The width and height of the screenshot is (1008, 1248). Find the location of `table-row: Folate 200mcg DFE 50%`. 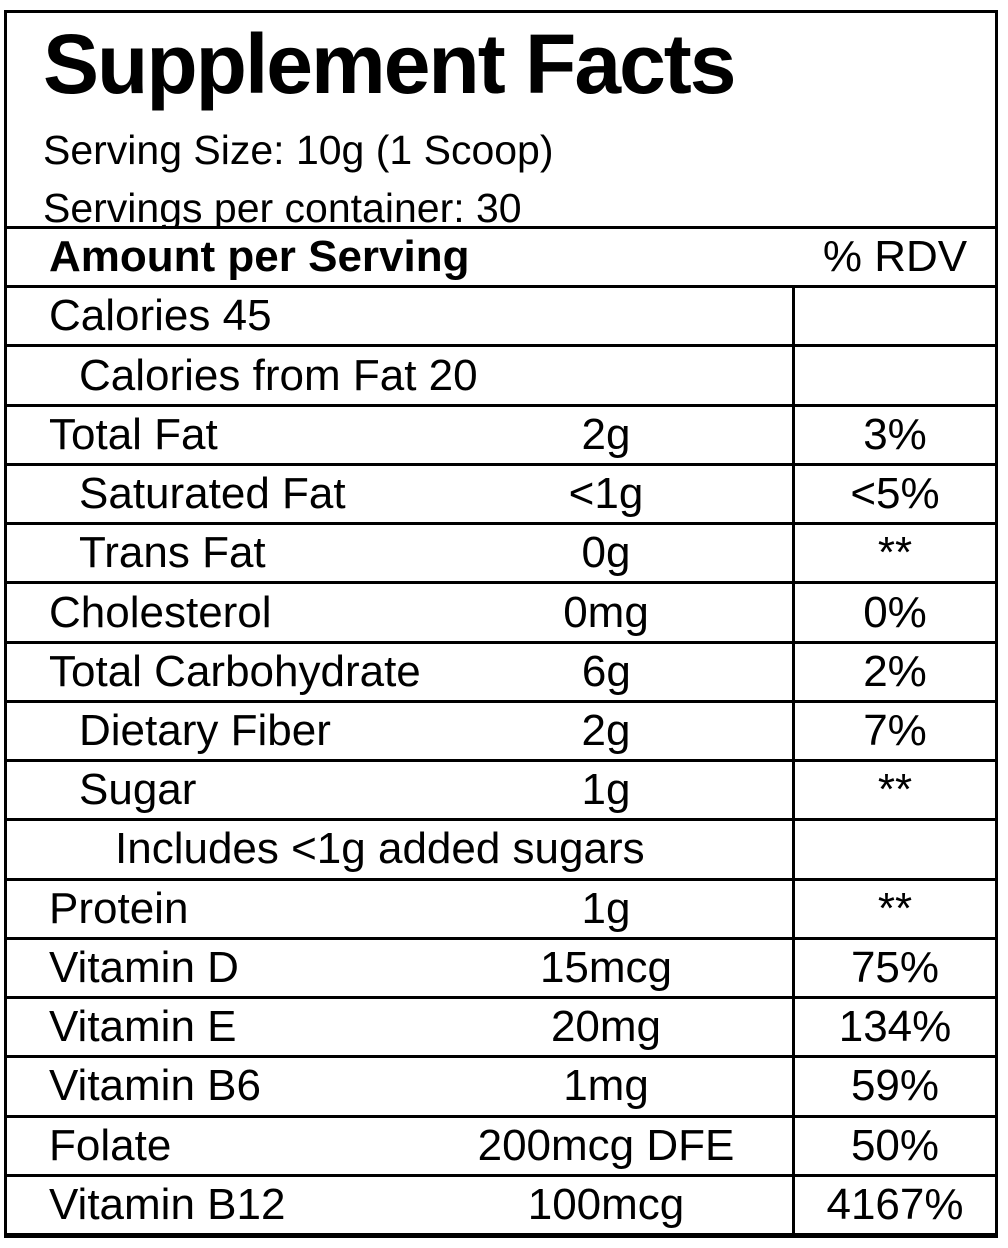

table-row: Folate 200mcg DFE 50% is located at coordinates (501, 1147).